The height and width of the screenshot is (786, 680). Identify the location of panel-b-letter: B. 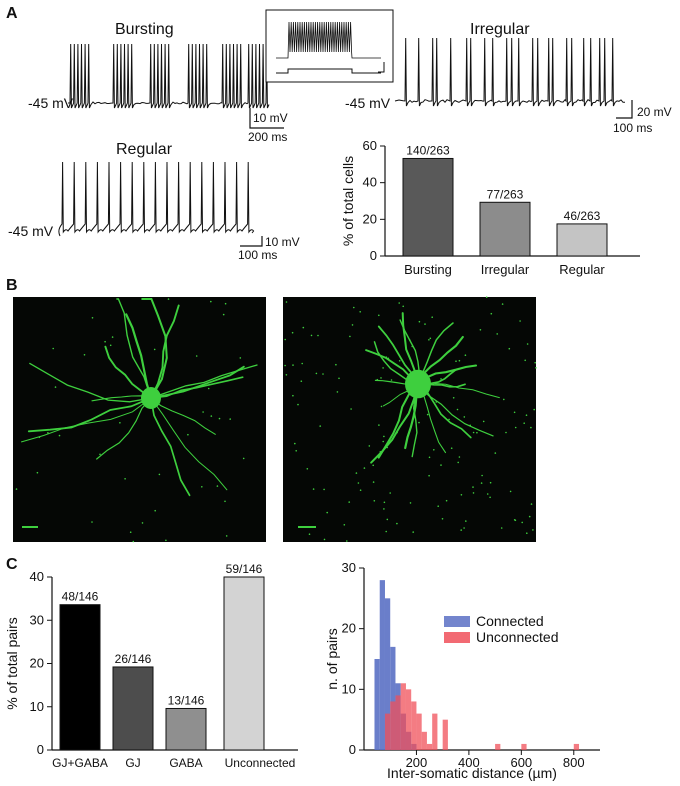
(12, 285).